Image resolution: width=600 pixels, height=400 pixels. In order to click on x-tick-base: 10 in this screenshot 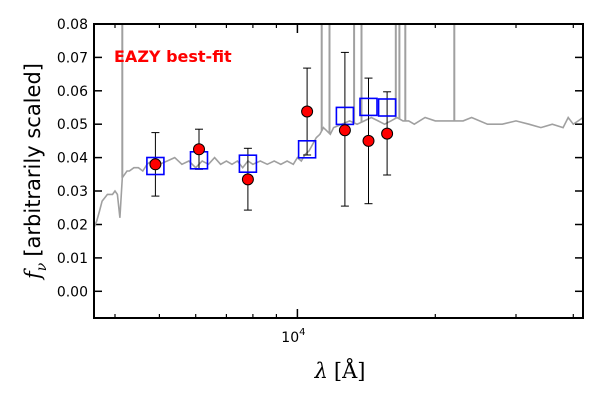, I will do `click(290, 338)`.